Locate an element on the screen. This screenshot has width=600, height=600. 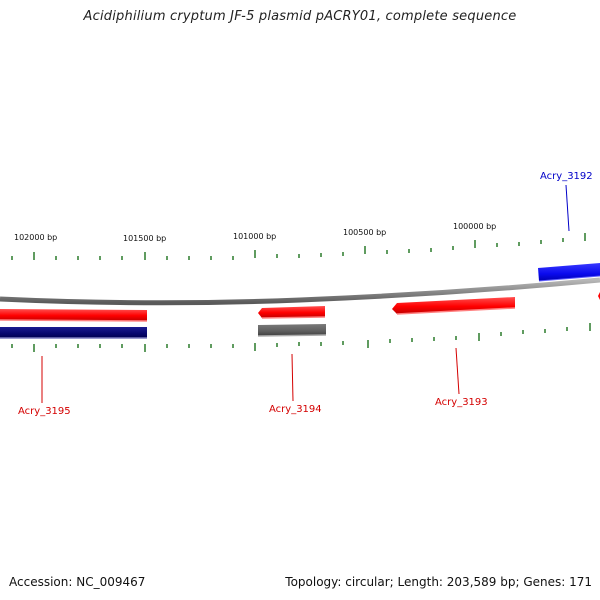
scale-label-100000: 100000 bp is located at coordinates (474, 226).